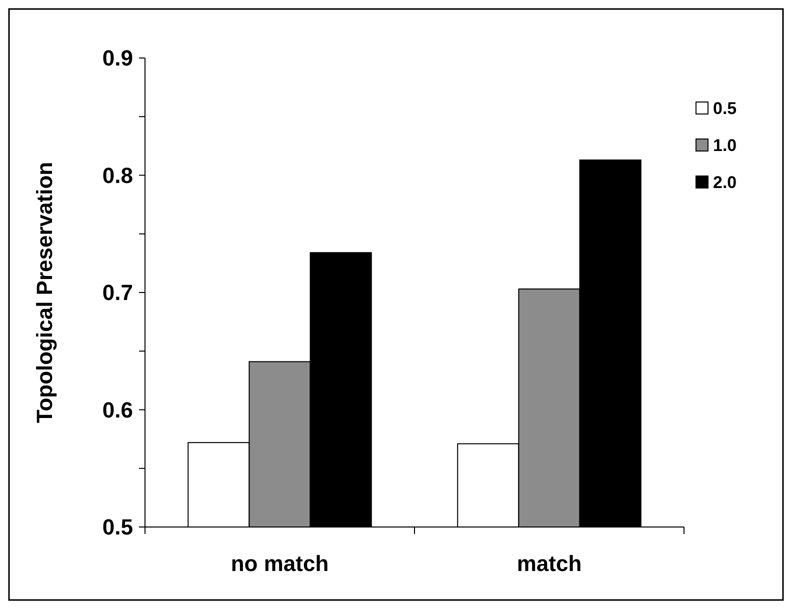  What do you see at coordinates (549, 563) in the screenshot?
I see `x-tick-label: match` at bounding box center [549, 563].